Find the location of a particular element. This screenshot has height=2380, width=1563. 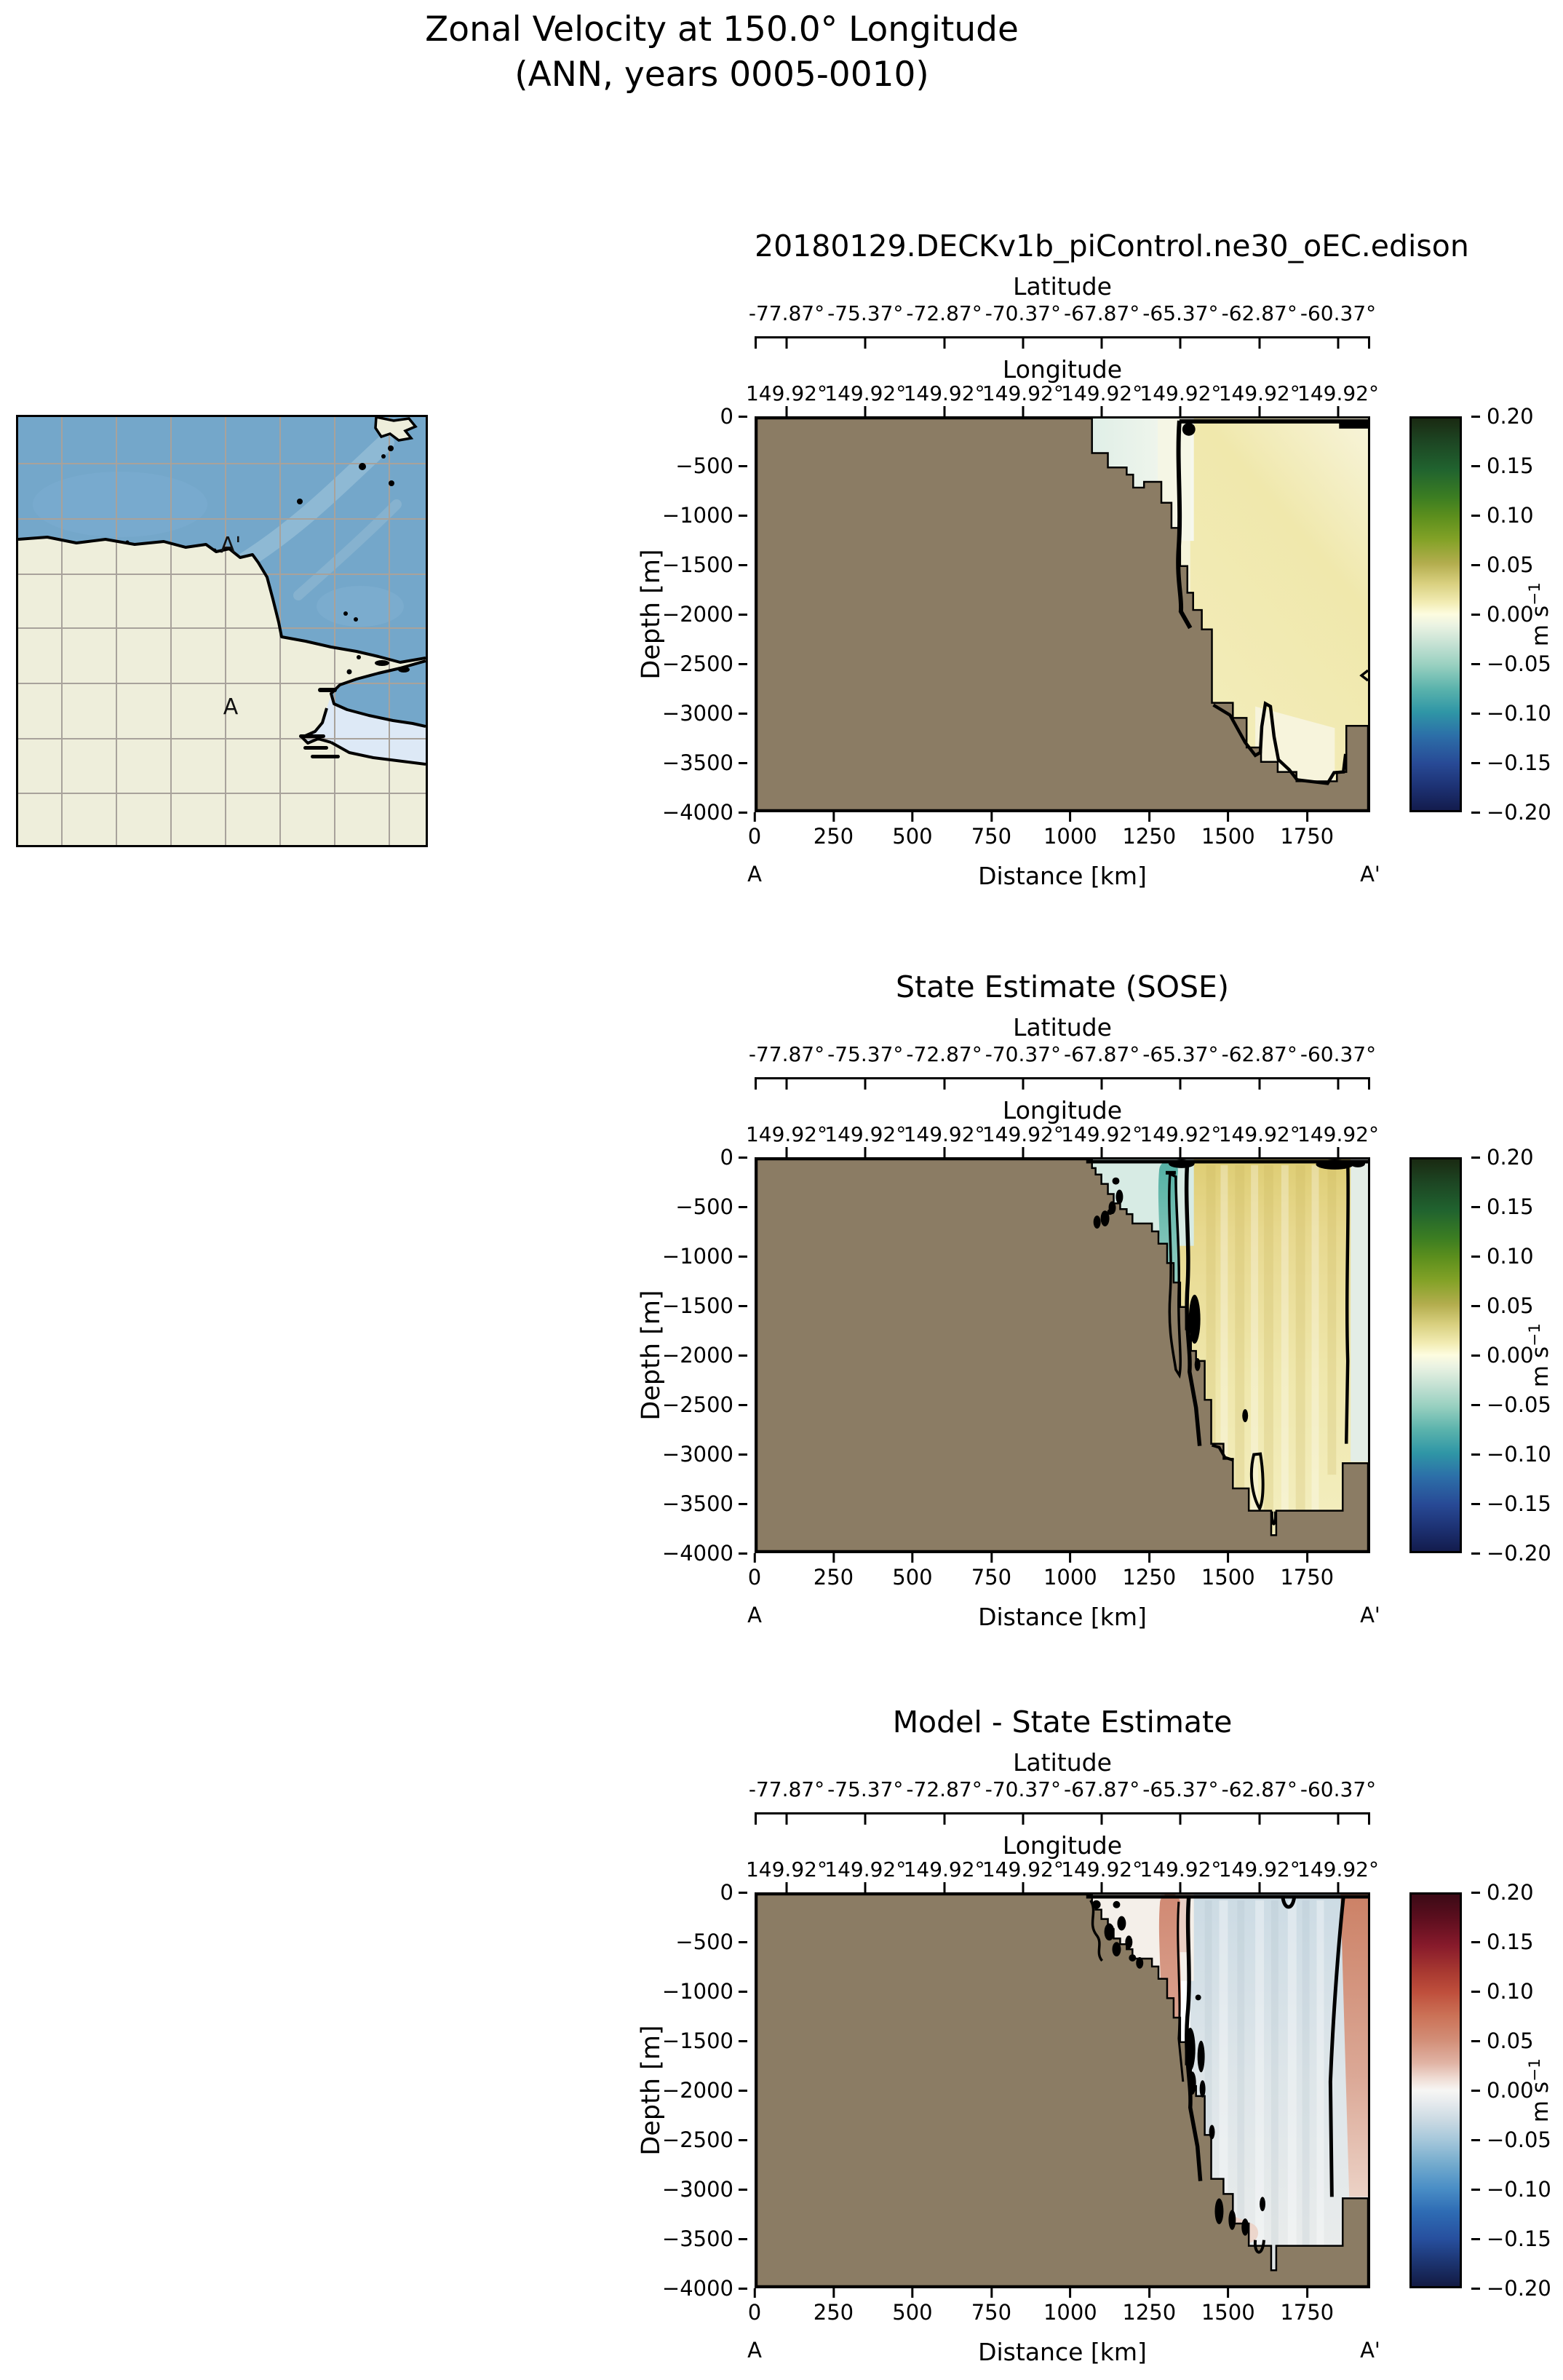

panel-title: Model - State Estimate is located at coordinates (1062, 1722).